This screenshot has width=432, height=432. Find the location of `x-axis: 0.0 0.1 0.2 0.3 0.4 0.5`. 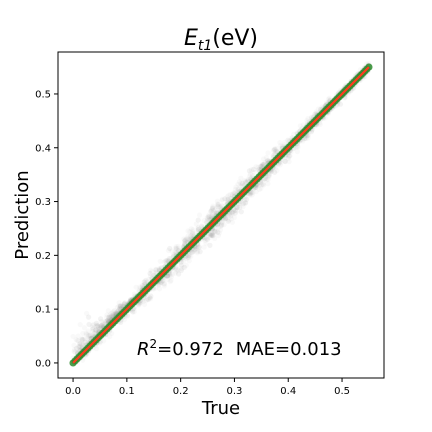

x-axis: 0.0 0.1 0.2 0.3 0.4 0.5 is located at coordinates (207, 387).